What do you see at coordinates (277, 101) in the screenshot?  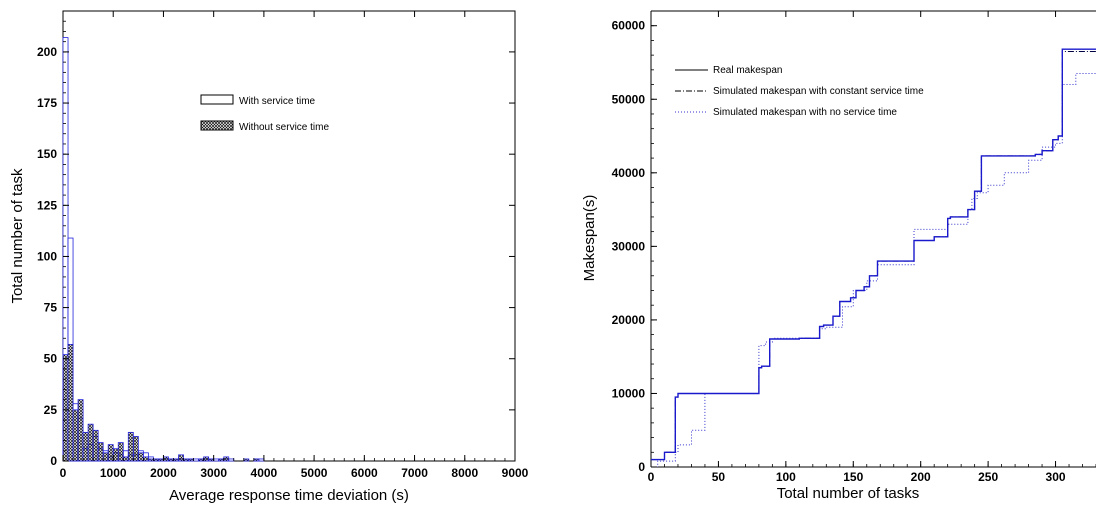 I see `legend-label-with-service: With service time` at bounding box center [277, 101].